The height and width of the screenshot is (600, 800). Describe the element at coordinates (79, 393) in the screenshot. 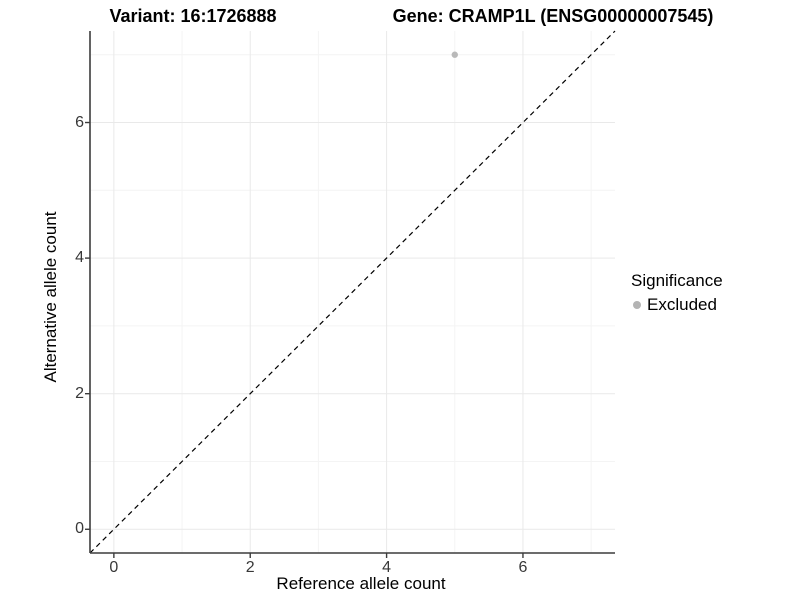

I see `y-tick-label: 2` at that location.